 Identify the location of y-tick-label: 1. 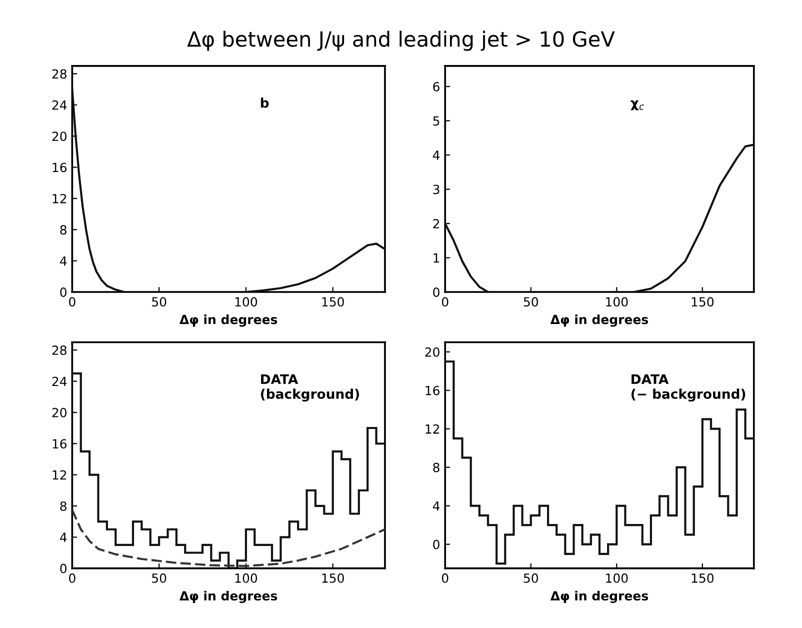
(437, 258).